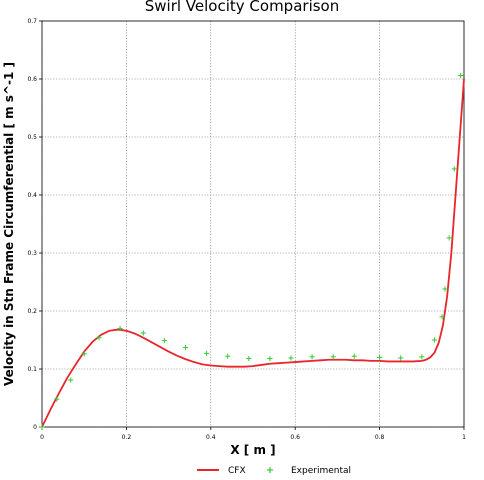 The image size is (484, 480). I want to click on y-tick-label: 0.2, so click(32, 311).